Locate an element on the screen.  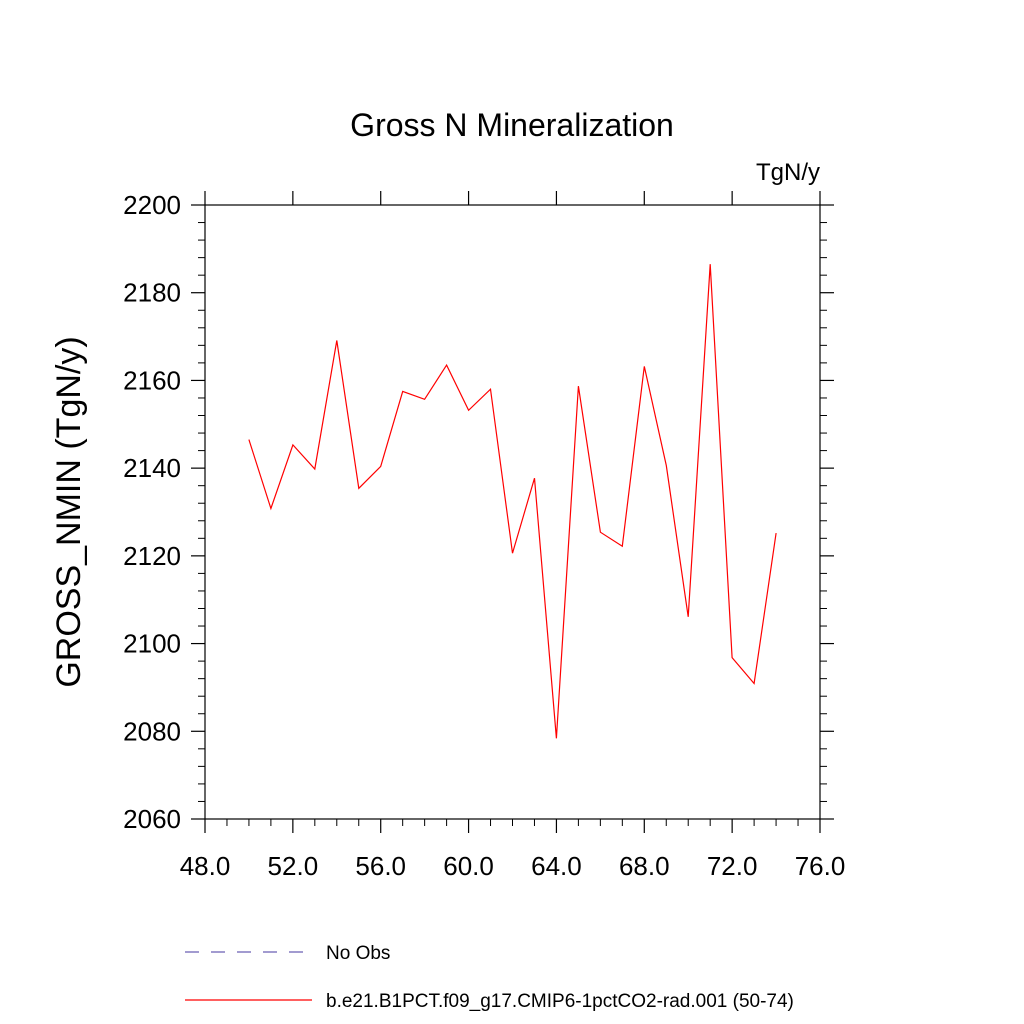
units-label: TgN/y is located at coordinates (788, 172).